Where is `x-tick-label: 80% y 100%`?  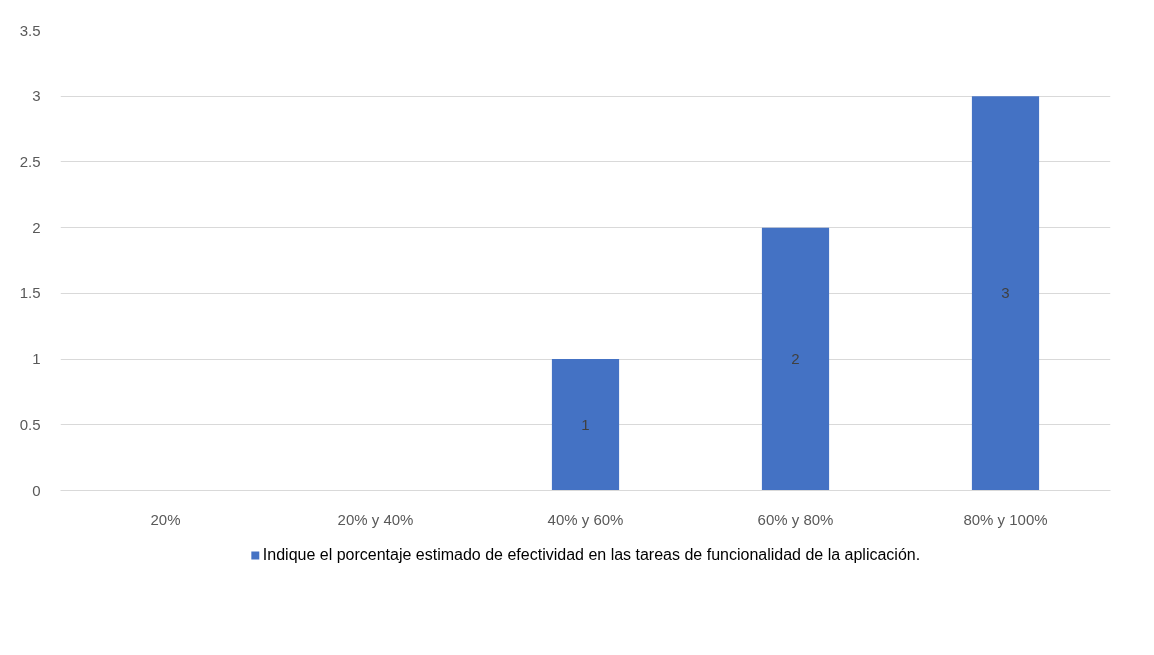
x-tick-label: 80% y 100% is located at coordinates (1005, 519).